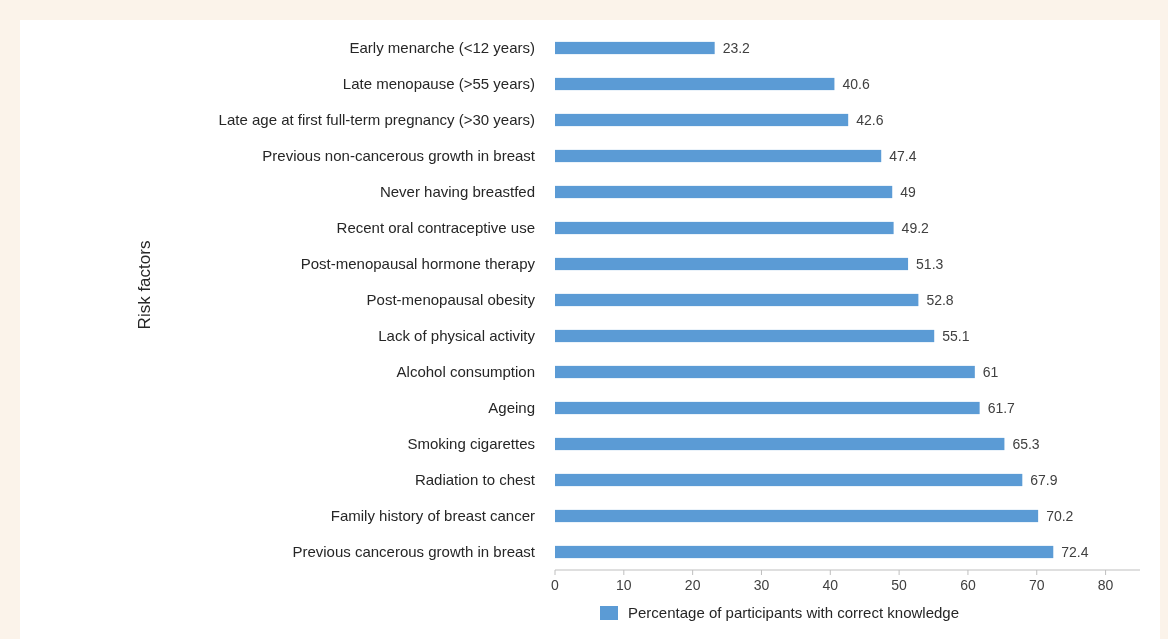 The width and height of the screenshot is (1168, 639). What do you see at coordinates (761, 585) in the screenshot?
I see `x-tick-label: 30` at bounding box center [761, 585].